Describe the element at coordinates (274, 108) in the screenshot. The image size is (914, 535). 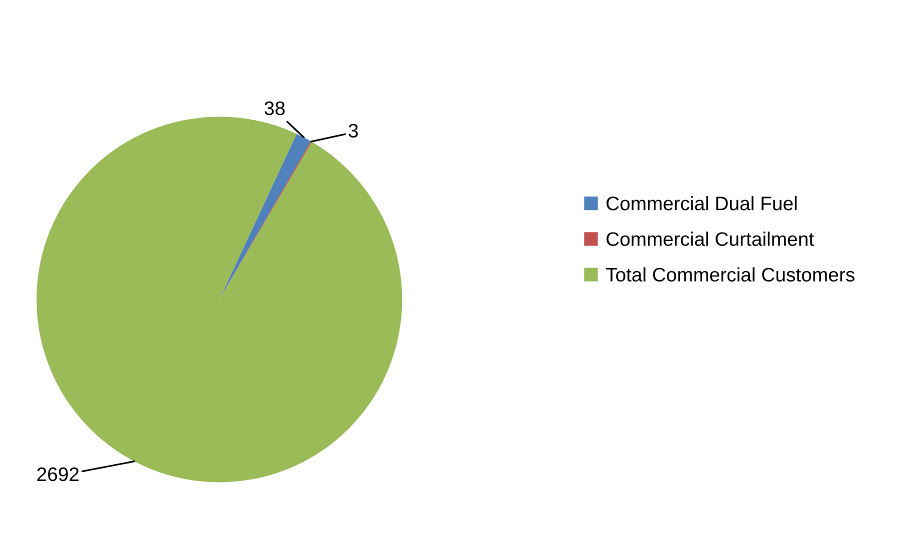
I see `data-label: 38` at that location.